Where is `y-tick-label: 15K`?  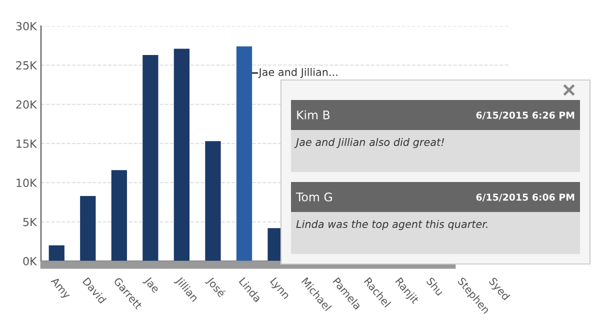
y-tick-label: 15K is located at coordinates (27, 144).